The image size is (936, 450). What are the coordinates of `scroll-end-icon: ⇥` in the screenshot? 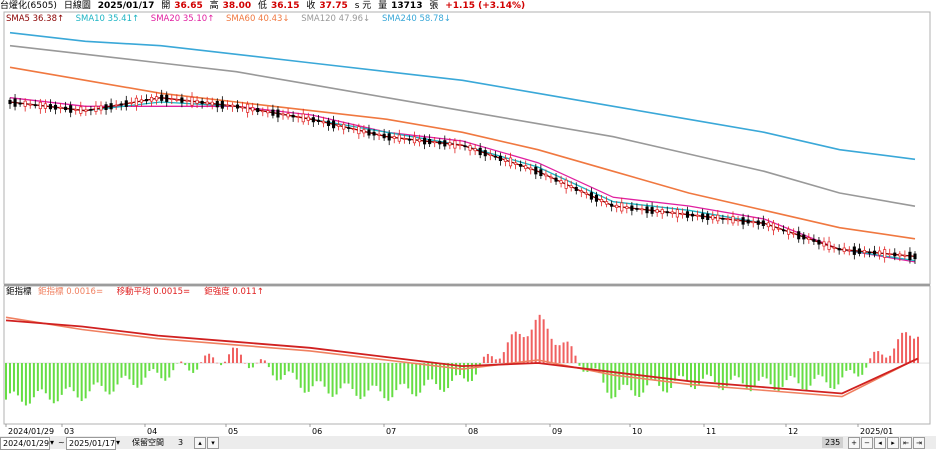 It's located at (919, 443).